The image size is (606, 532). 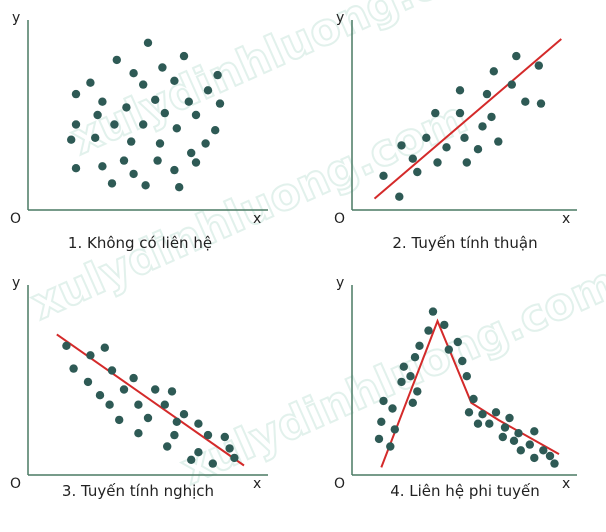 What do you see at coordinates (464, 243) in the screenshot?
I see `panel-caption: 2. Tuyến tính thuận` at bounding box center [464, 243].